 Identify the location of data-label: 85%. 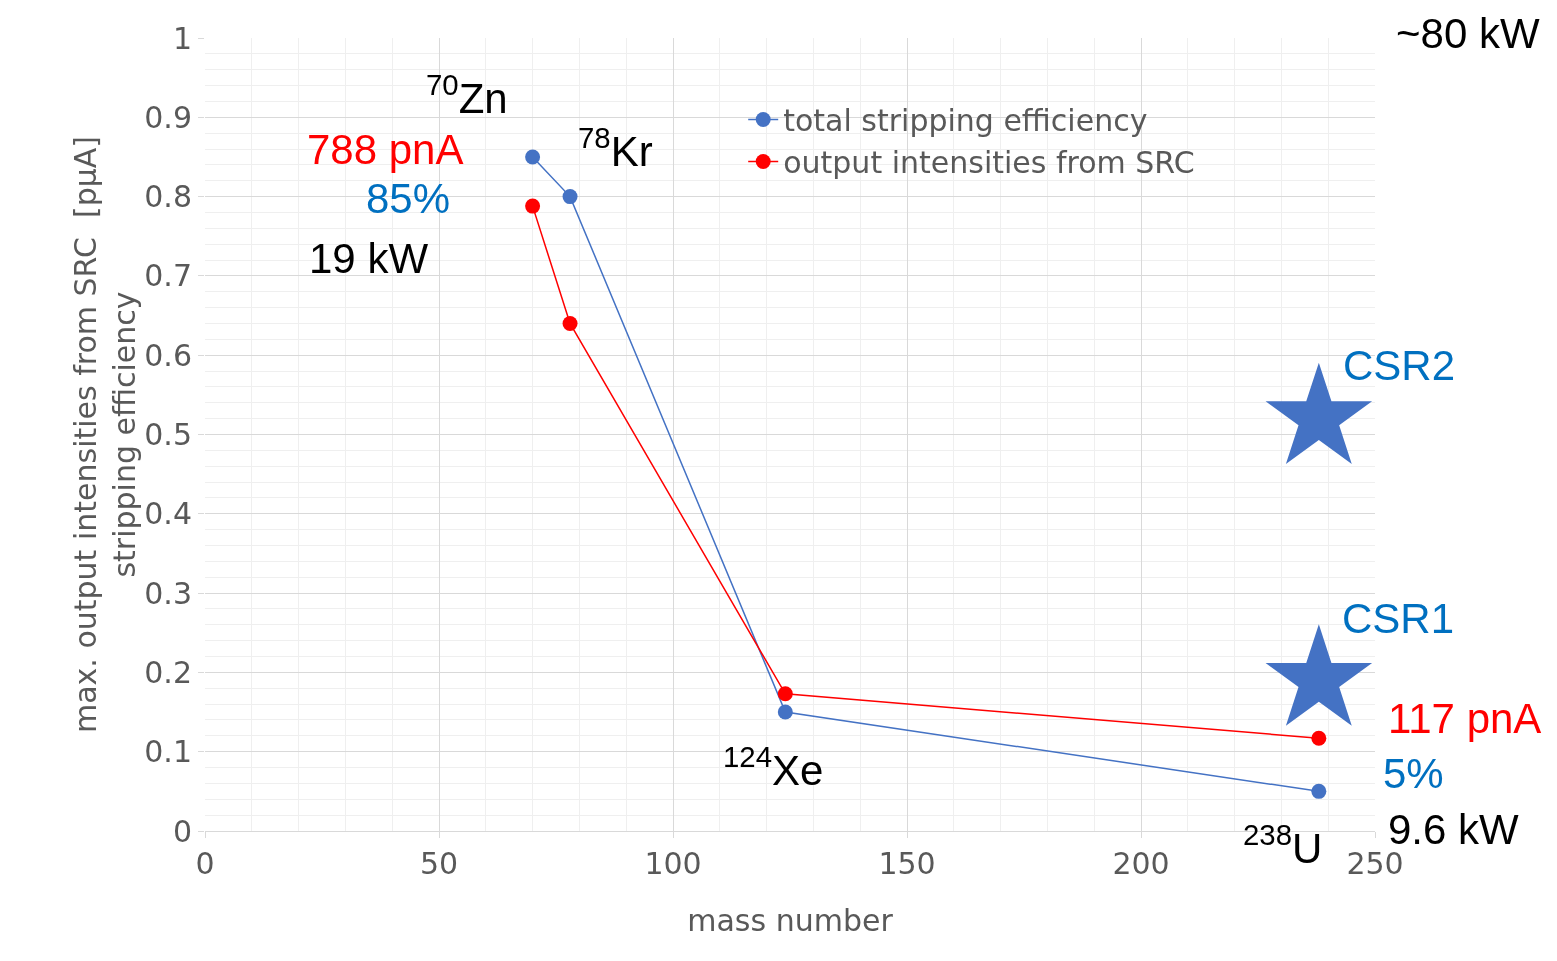
(408, 198).